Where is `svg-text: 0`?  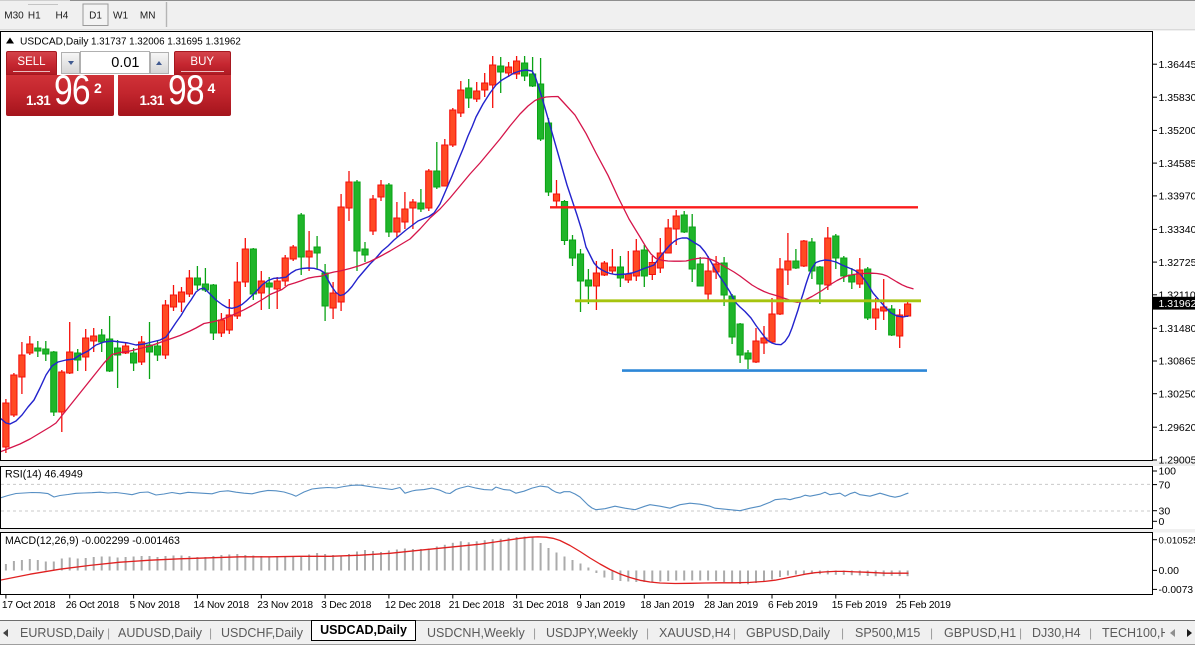
svg-text: 0 is located at coordinates (1162, 522).